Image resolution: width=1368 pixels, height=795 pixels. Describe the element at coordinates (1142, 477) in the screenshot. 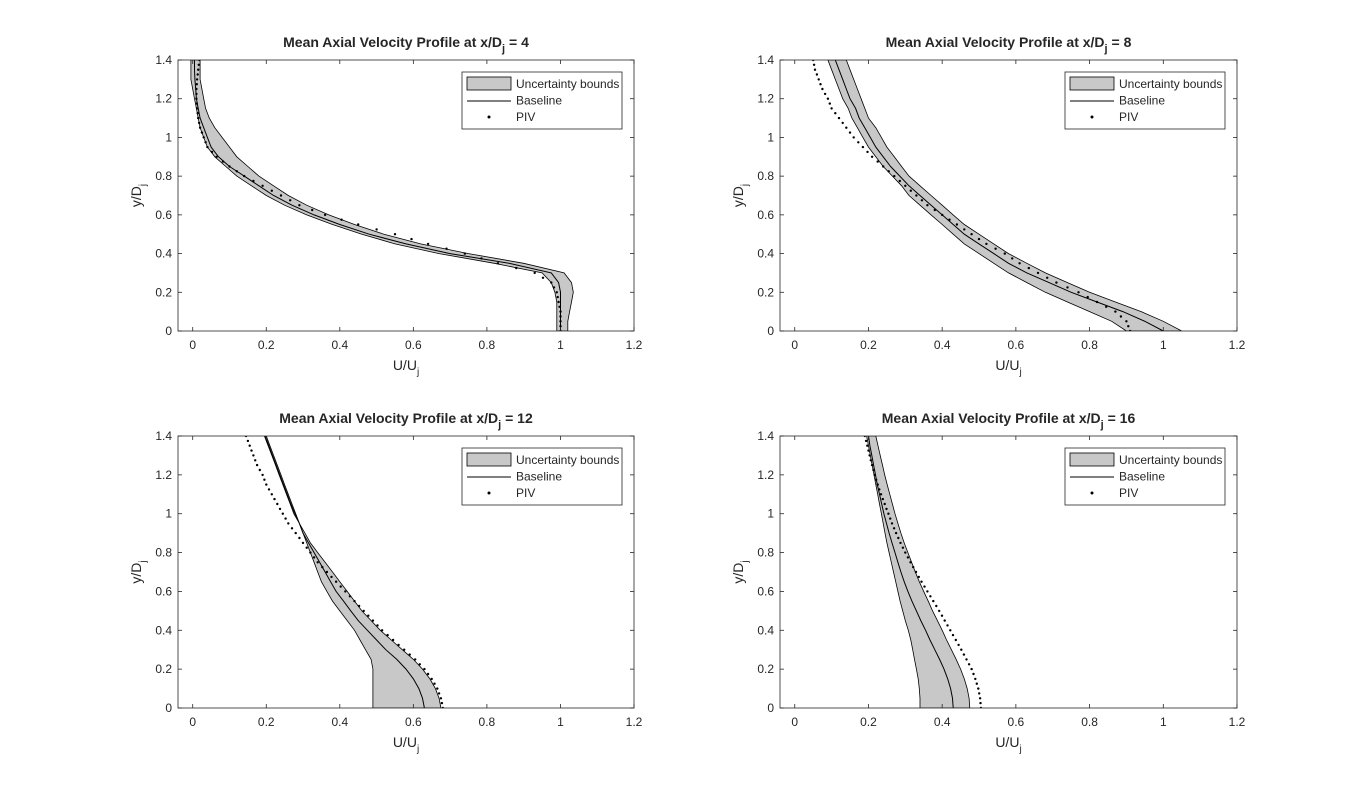

I see `legend-entry: Baseline` at that location.